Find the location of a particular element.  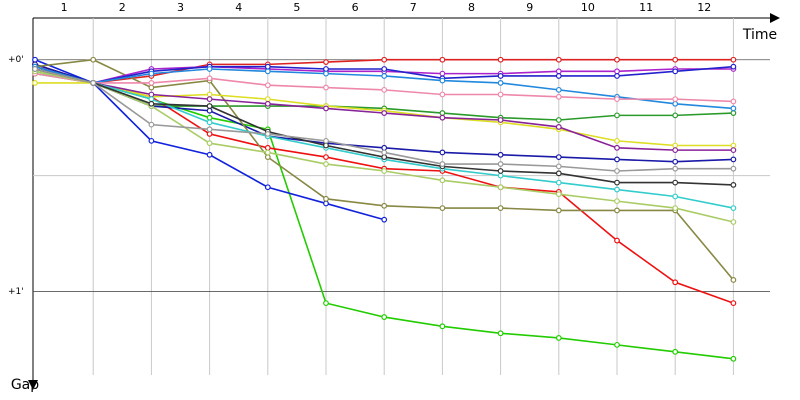

x-tick-label: 10 is located at coordinates (588, 7).